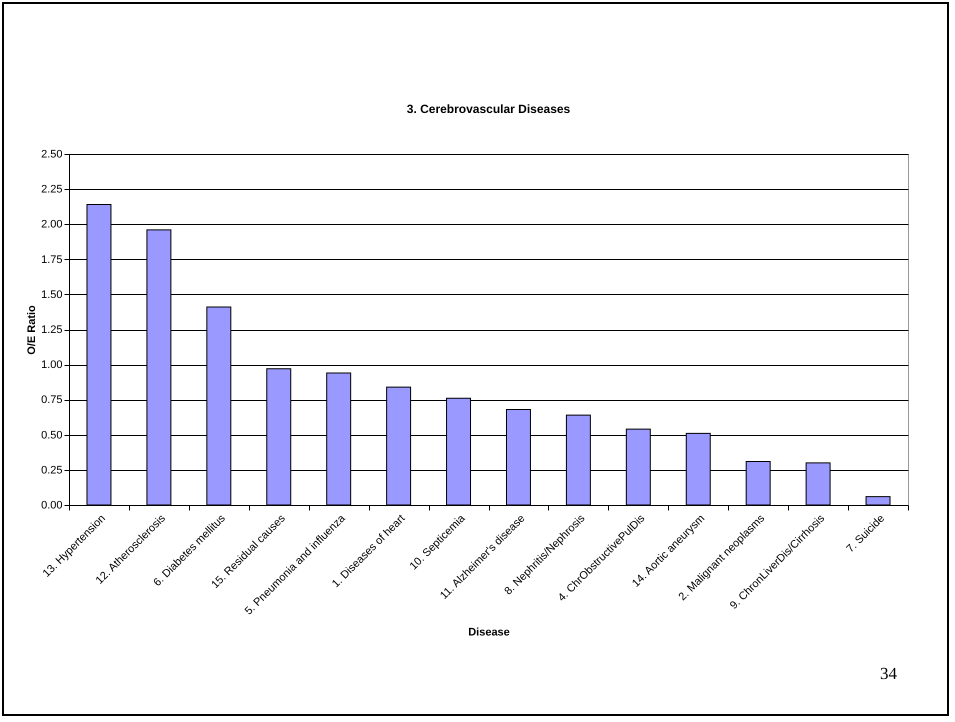  Describe the element at coordinates (51, 506) in the screenshot. I see `y-tick-label: 0.00` at that location.